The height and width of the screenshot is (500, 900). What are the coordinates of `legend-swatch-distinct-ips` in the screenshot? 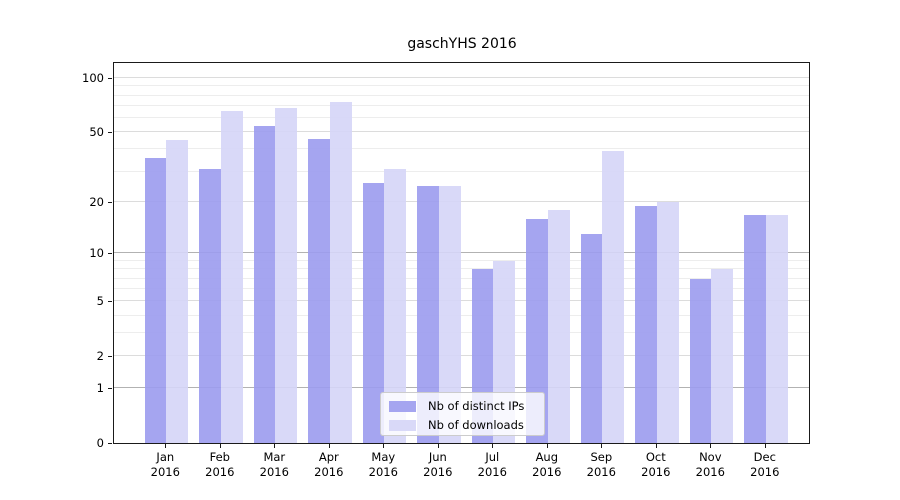 It's located at (402, 406).